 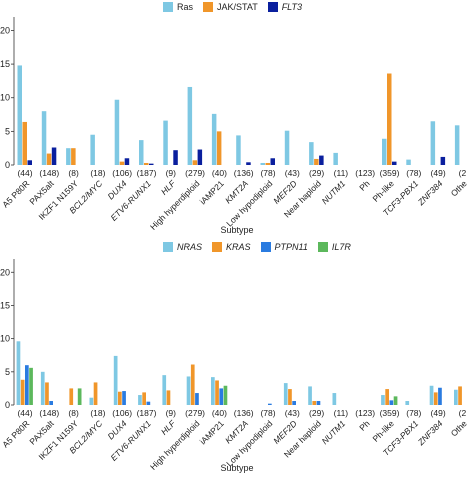 What do you see at coordinates (97, 413) in the screenshot?
I see `count-label: (18)` at bounding box center [97, 413].